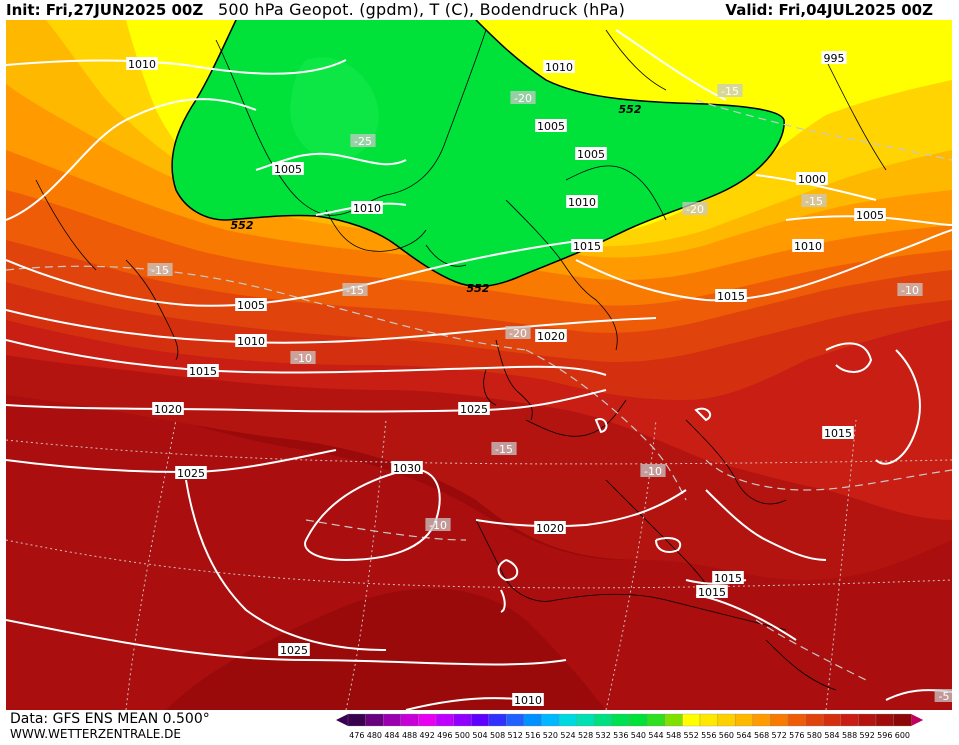 Image resolution: width=959 pixels, height=745 pixels. I want to click on svg-text: -5, so click(944, 696).